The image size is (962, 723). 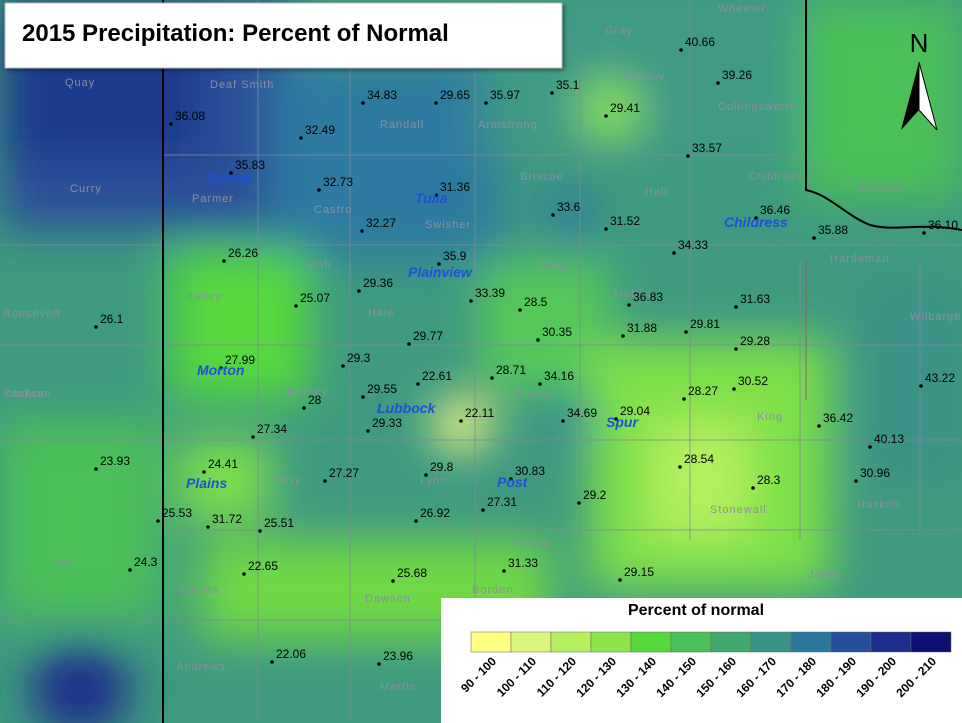 I want to click on station-value: 29.33, so click(x=387, y=423).